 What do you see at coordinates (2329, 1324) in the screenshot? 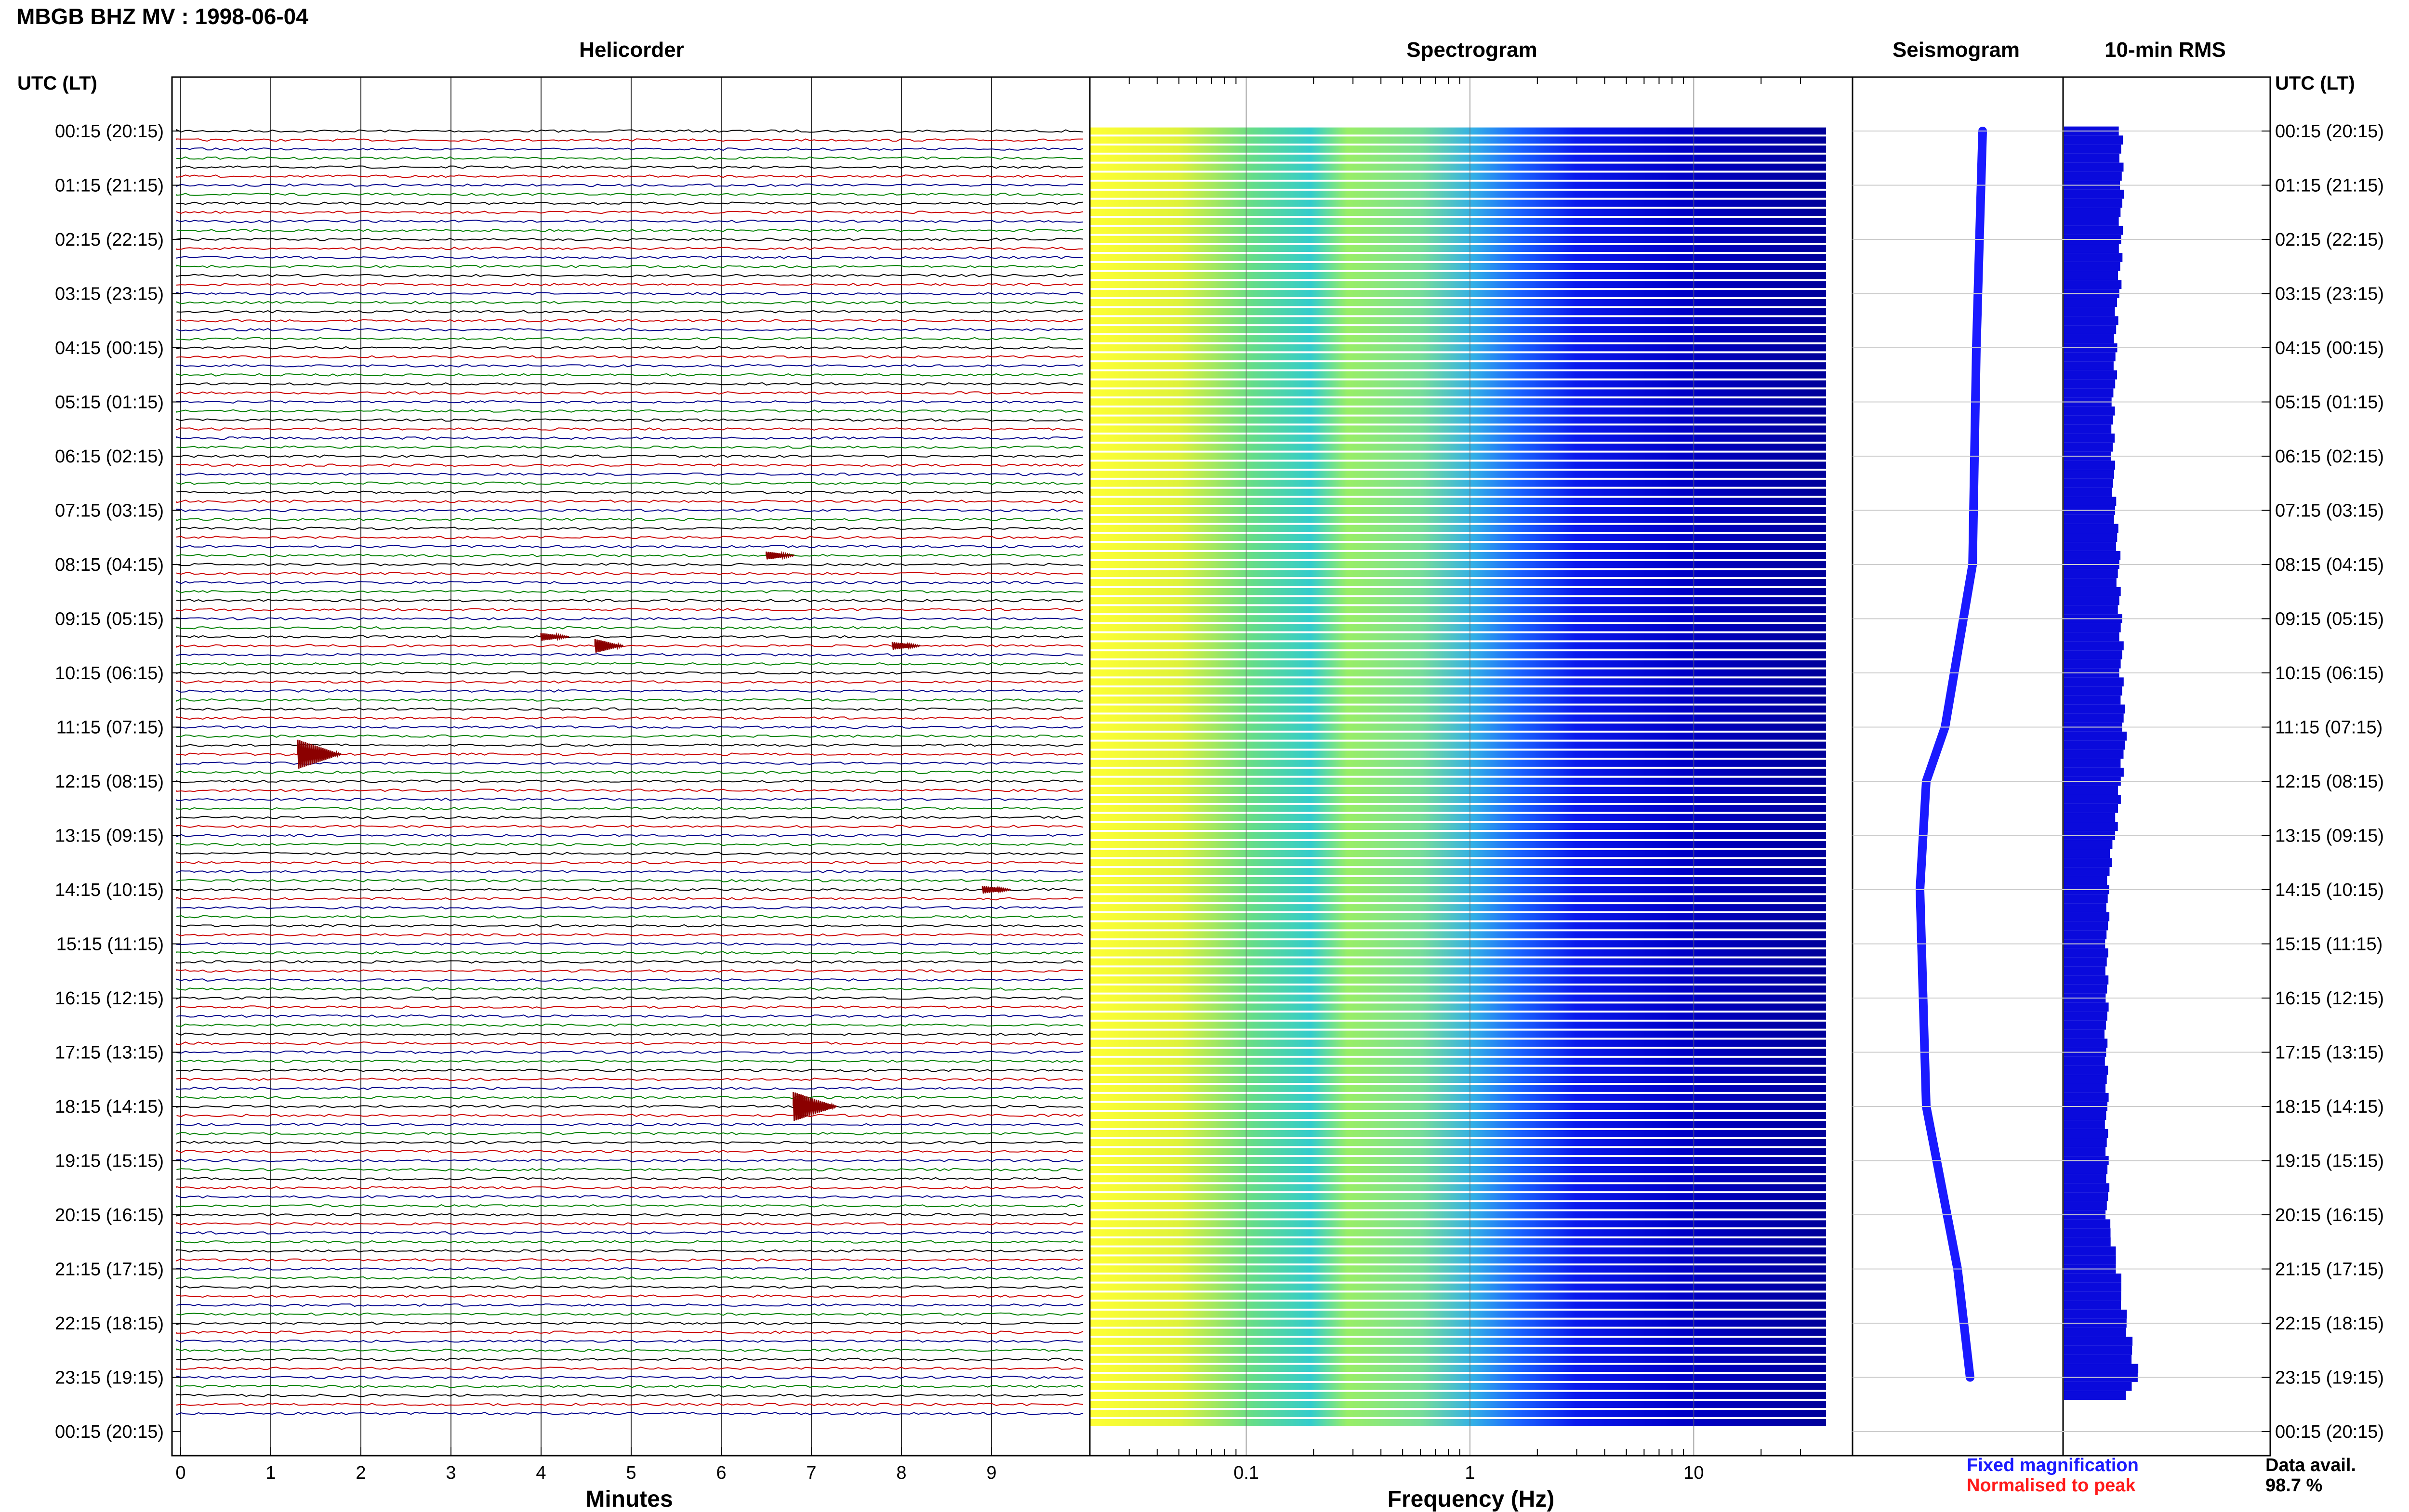
I see `time-label-right: 22:15 (18:15)` at bounding box center [2329, 1324].